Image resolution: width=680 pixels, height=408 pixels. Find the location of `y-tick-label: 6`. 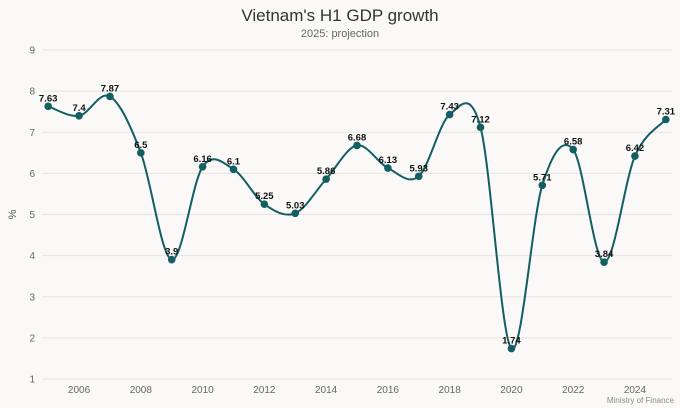

y-tick-label: 6 is located at coordinates (32, 174).